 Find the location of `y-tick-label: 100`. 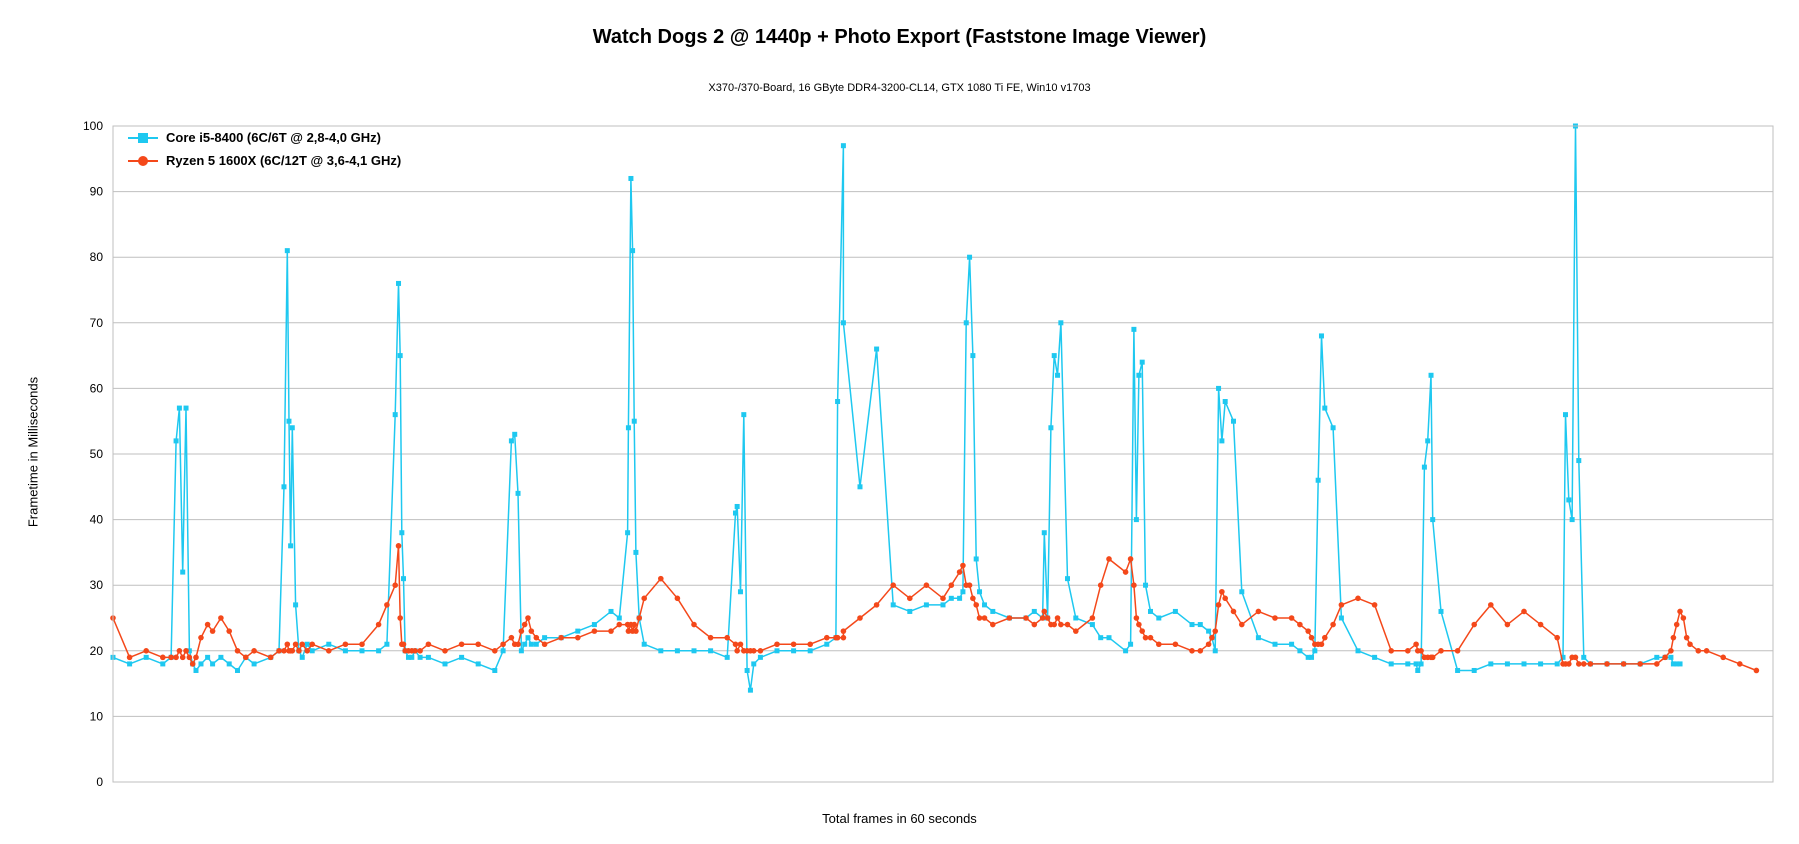

y-tick-label: 100 is located at coordinates (93, 126).